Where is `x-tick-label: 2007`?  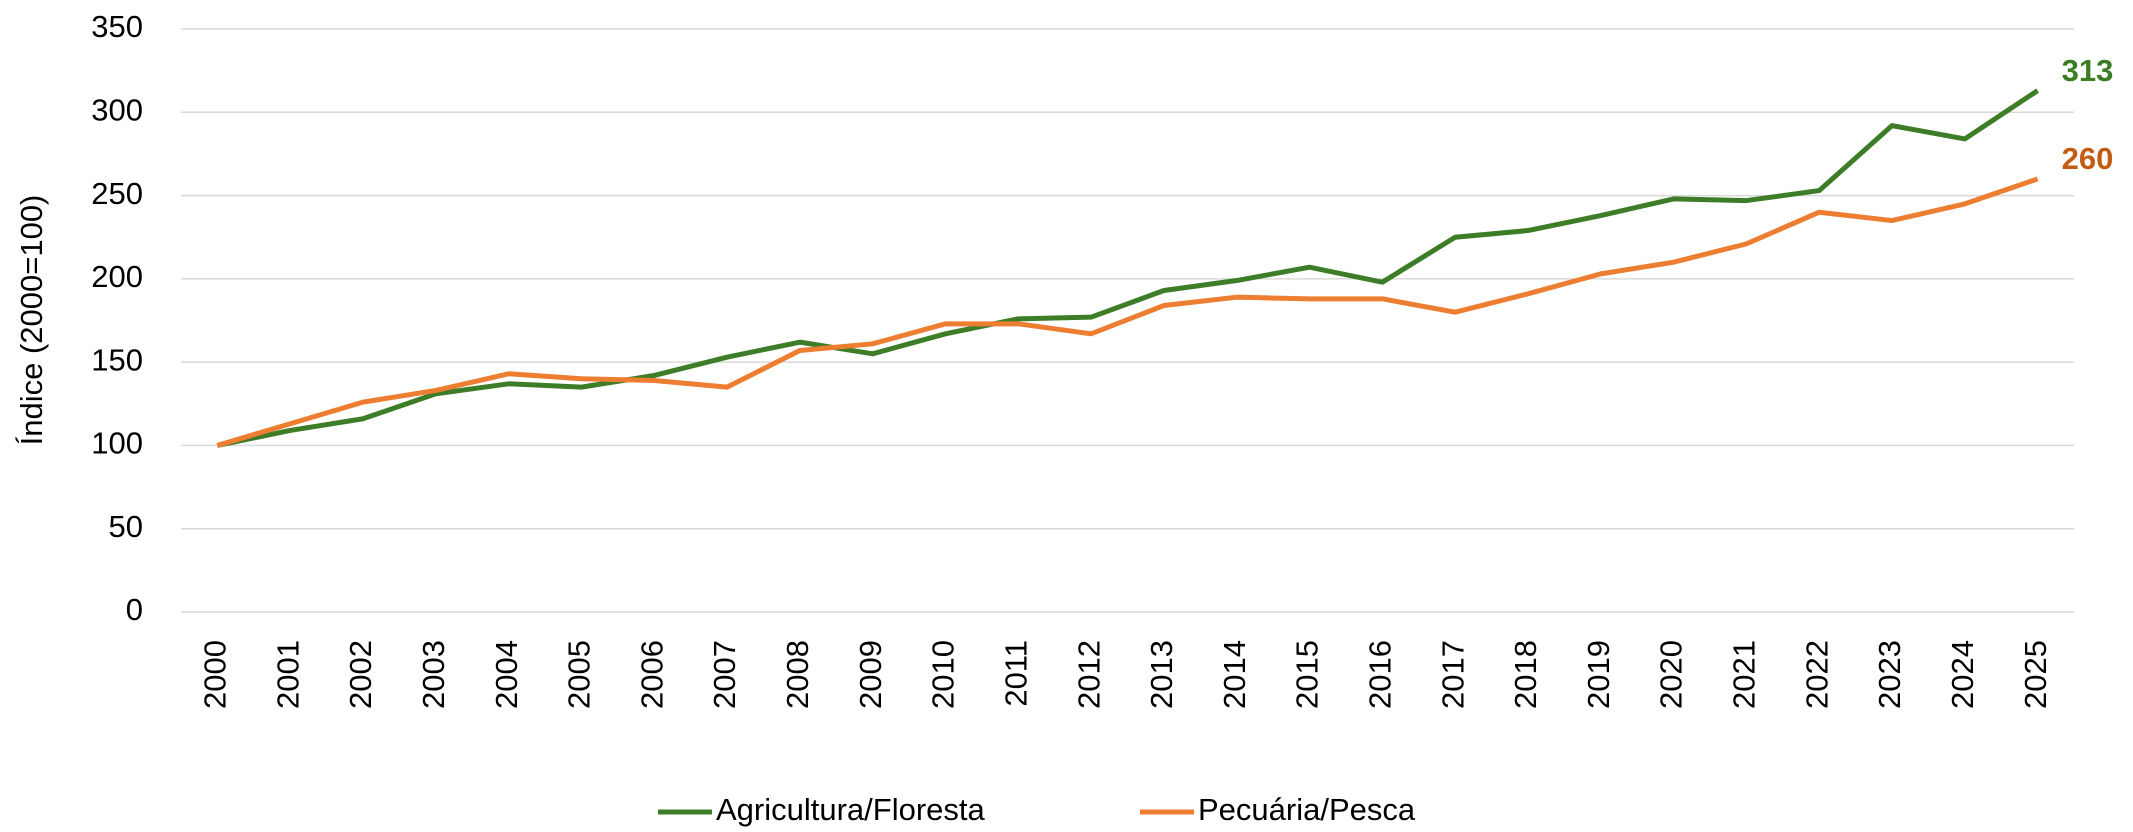
x-tick-label: 2007 is located at coordinates (724, 674).